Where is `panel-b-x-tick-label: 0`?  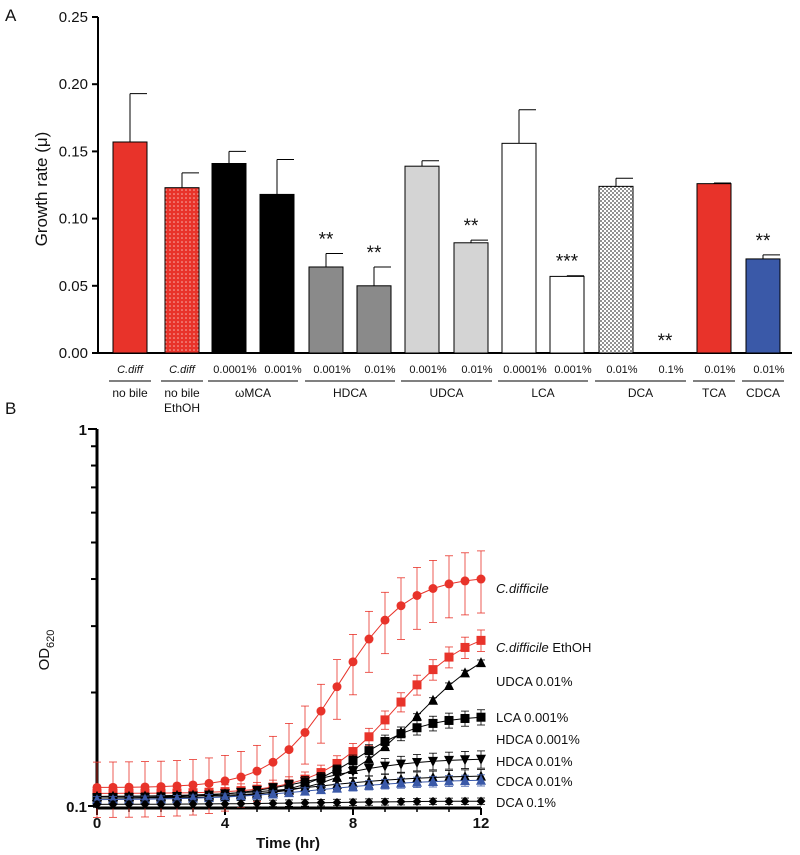 panel-b-x-tick-label: 0 is located at coordinates (97, 823).